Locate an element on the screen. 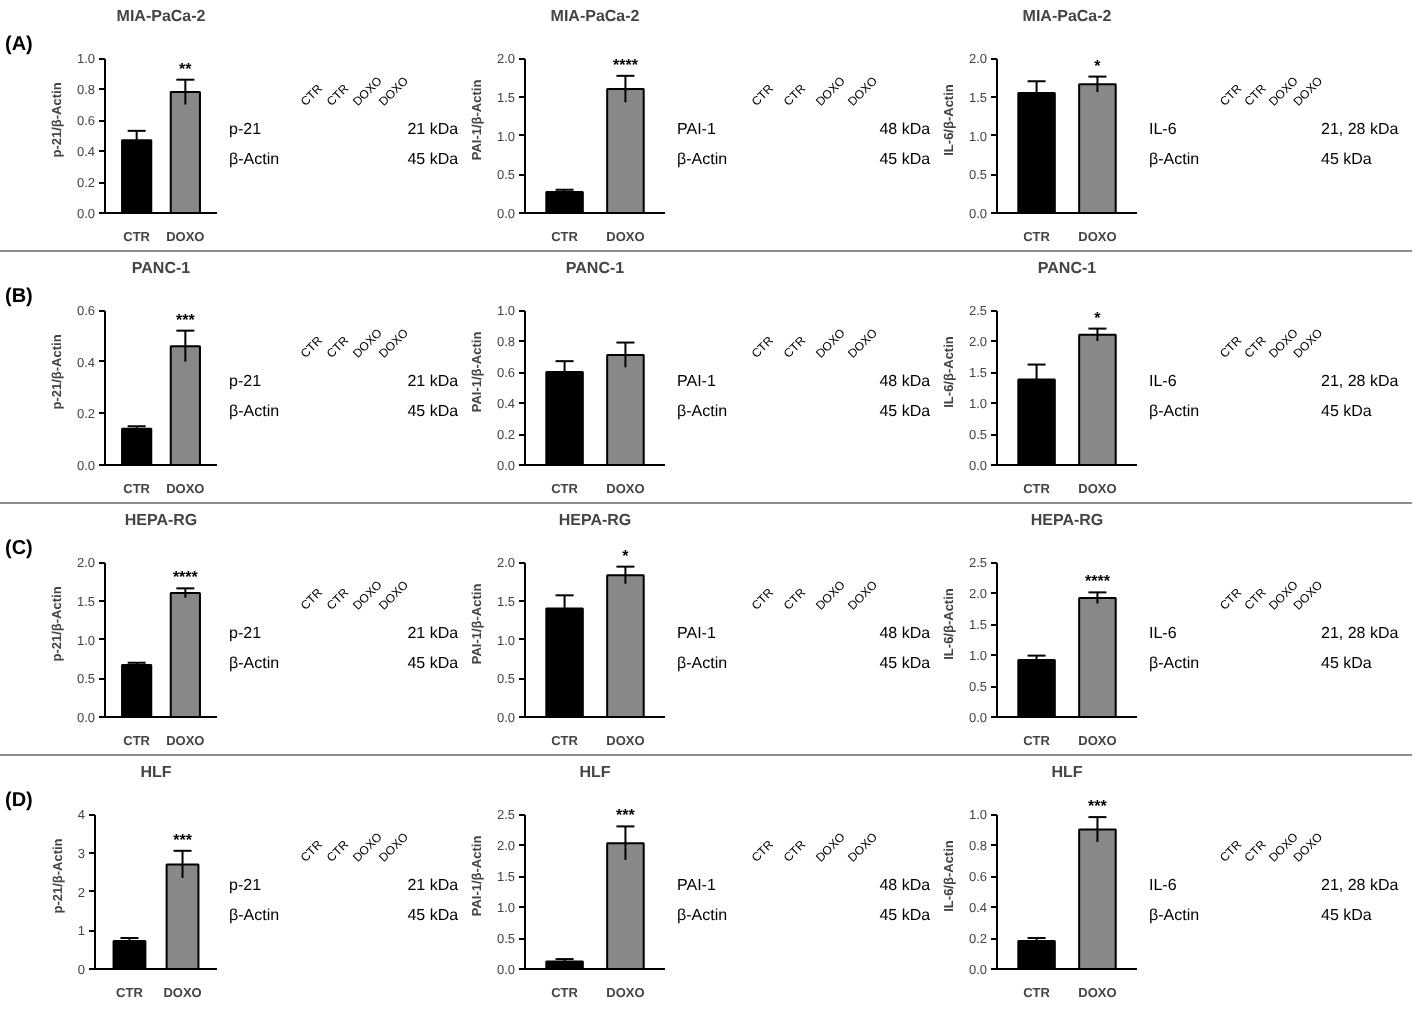 The width and height of the screenshot is (1418, 1016). text: (B) is located at coordinates (19, 296).